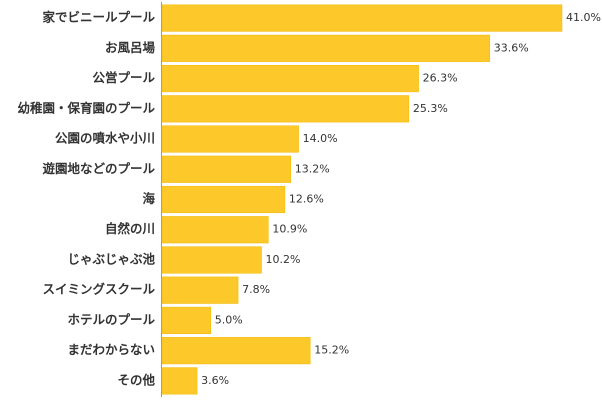 This screenshot has width=602, height=402. I want to click on value-label: 33.6%, so click(511, 47).